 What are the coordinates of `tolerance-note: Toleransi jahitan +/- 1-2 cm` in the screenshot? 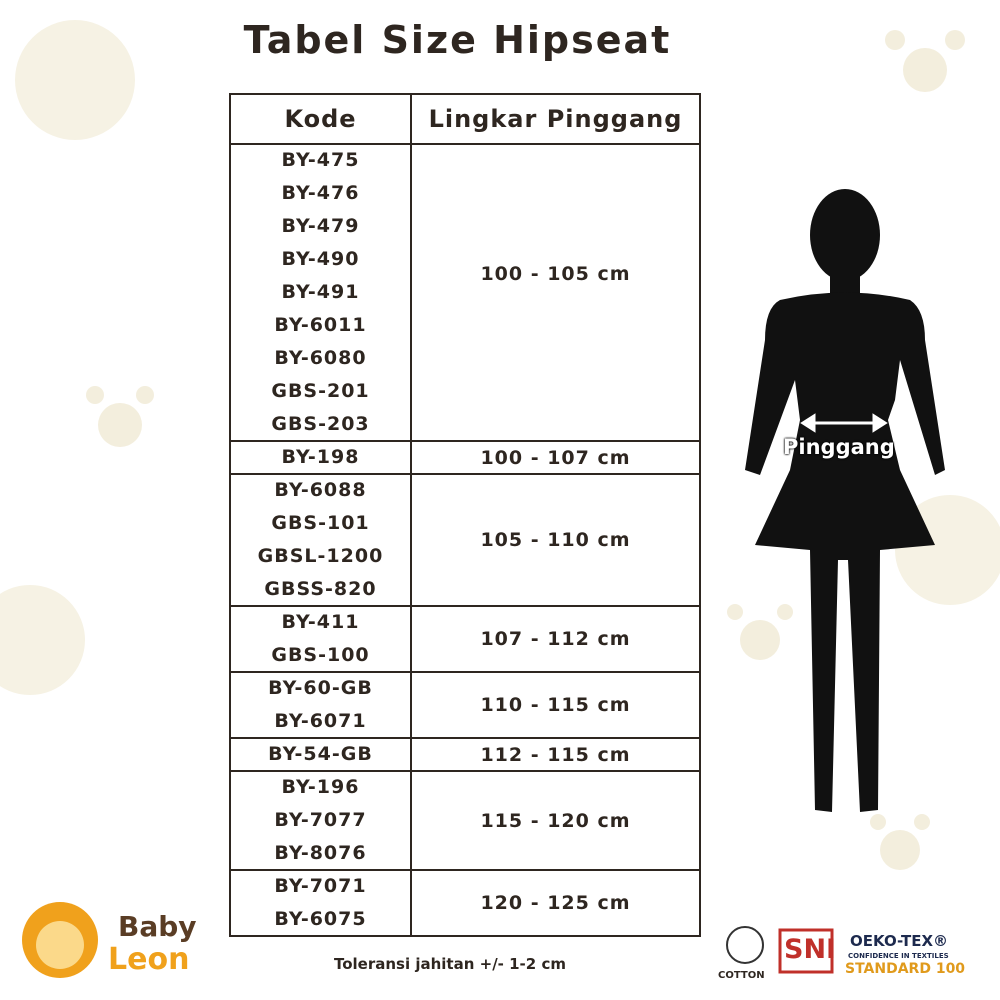 It's located at (450, 964).